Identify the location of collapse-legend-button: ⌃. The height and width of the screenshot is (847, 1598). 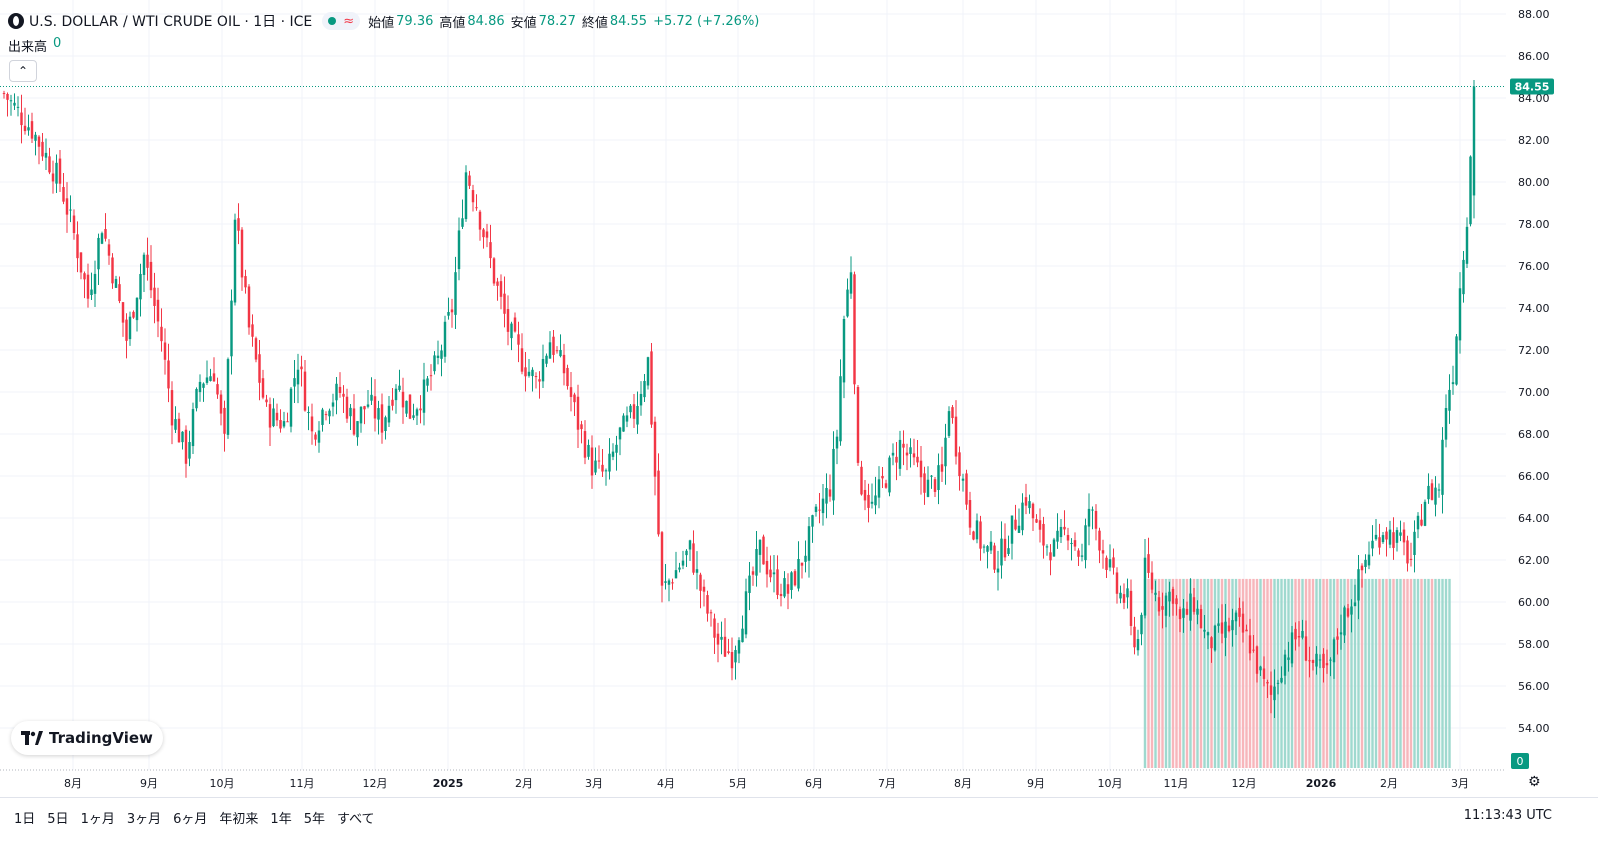
(23, 71).